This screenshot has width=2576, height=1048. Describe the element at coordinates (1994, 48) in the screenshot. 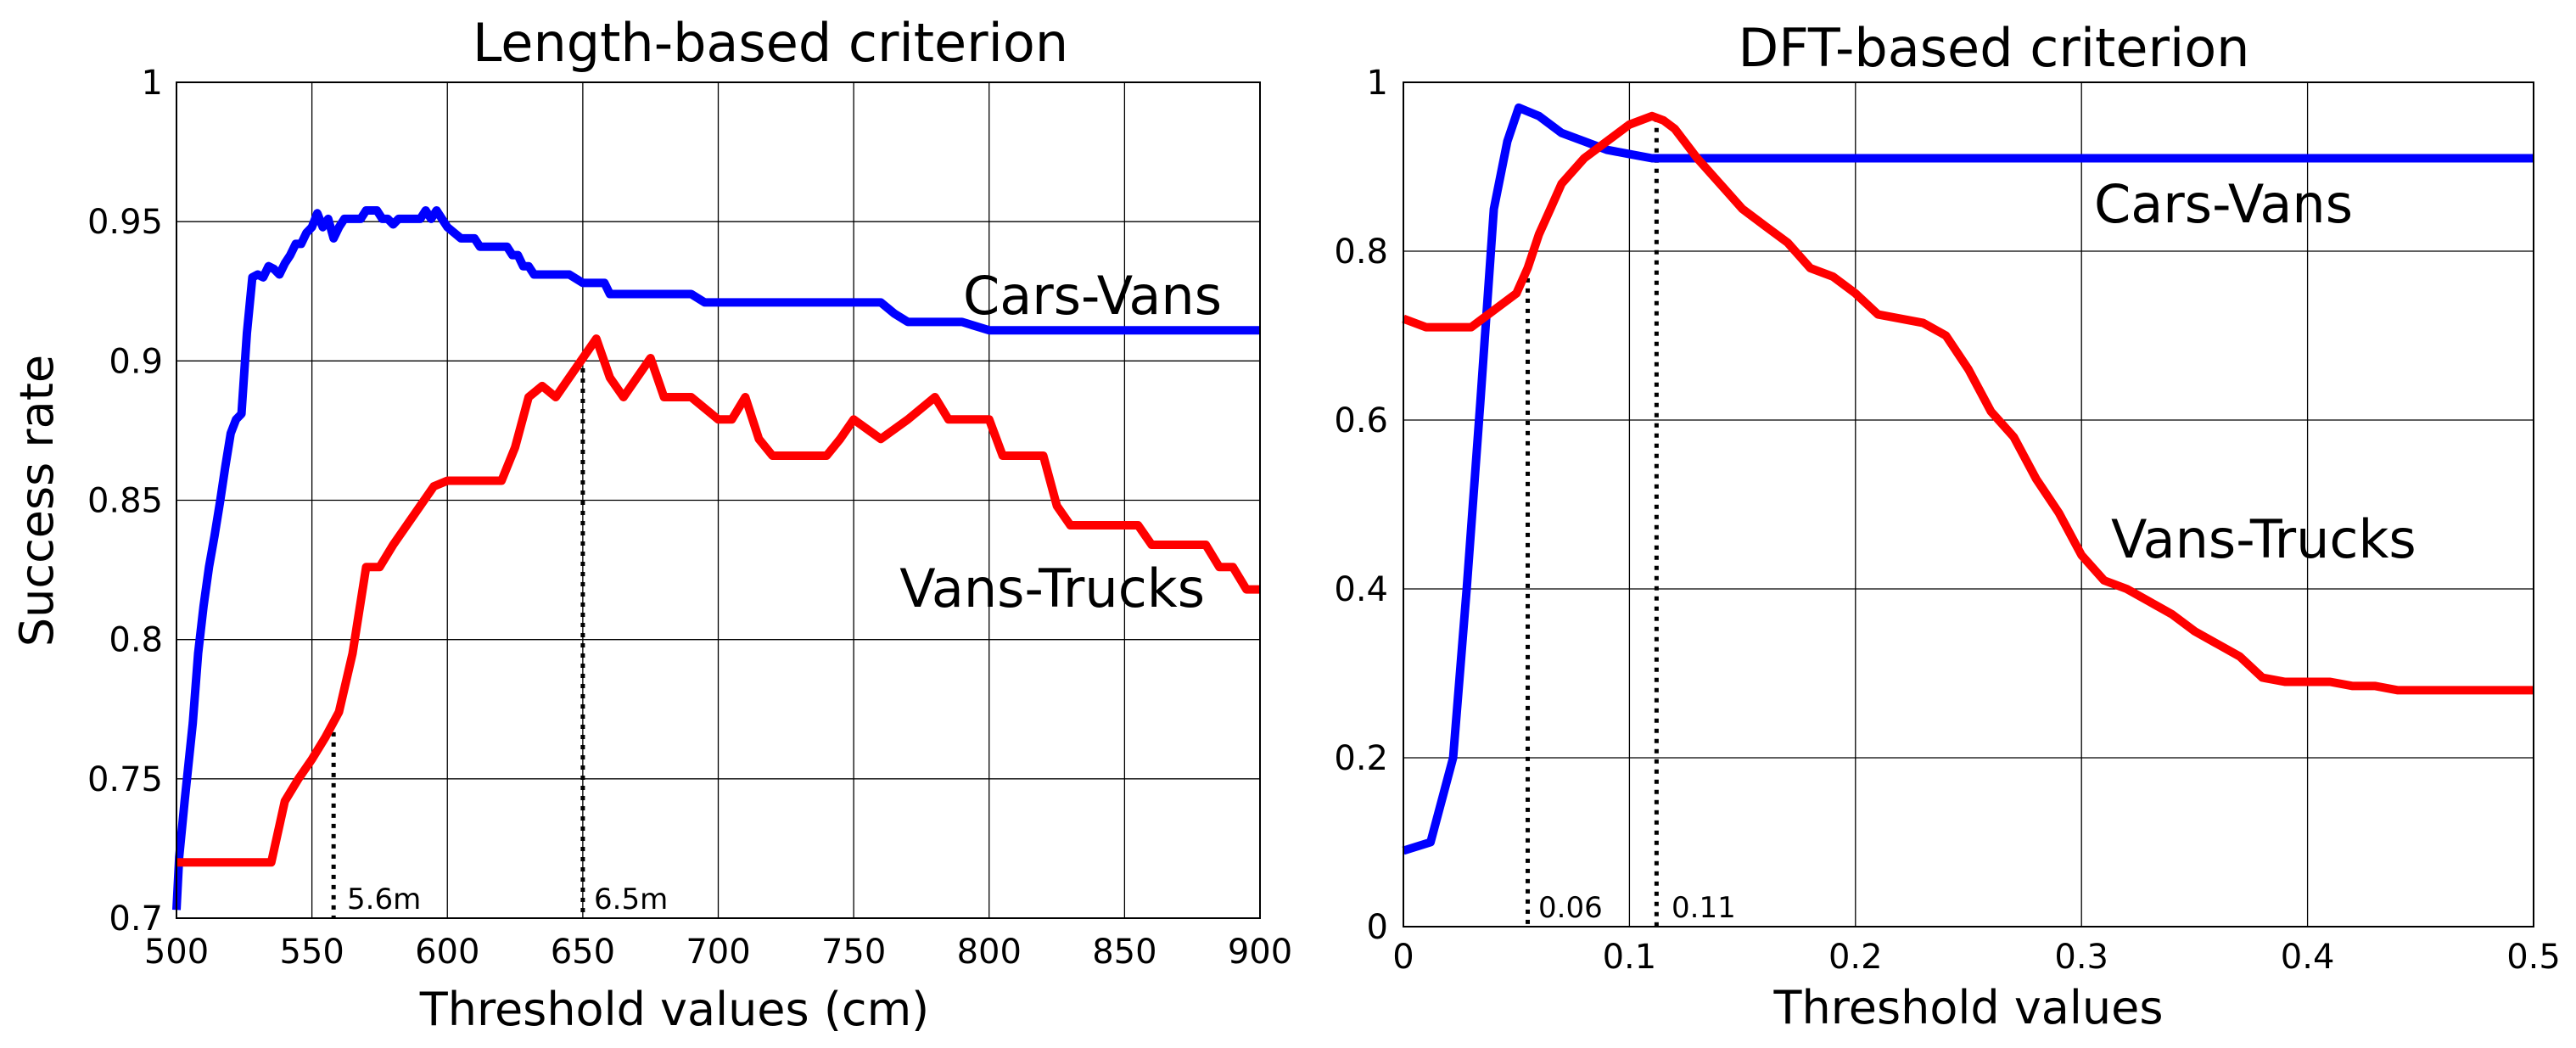

I see `chart-title: DFT-based criterion` at that location.